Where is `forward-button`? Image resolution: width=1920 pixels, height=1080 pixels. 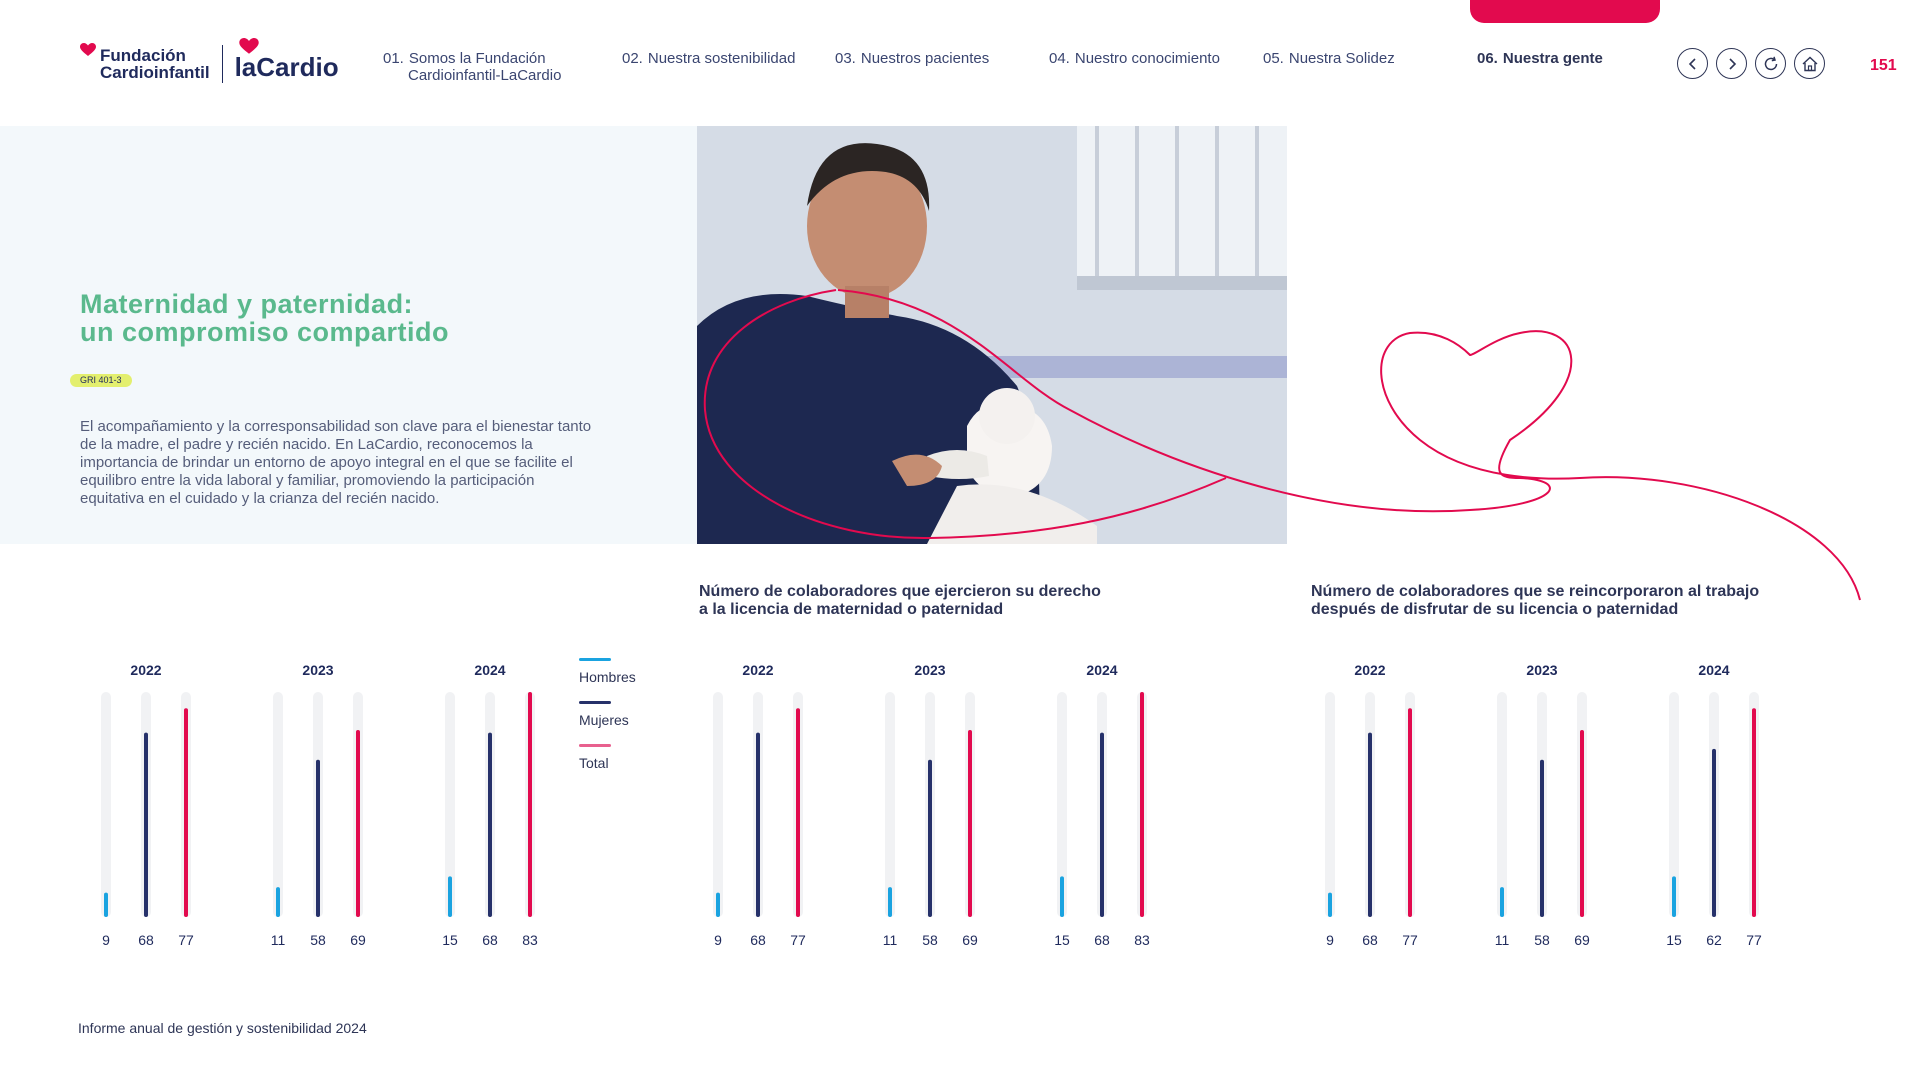
forward-button is located at coordinates (1731, 63).